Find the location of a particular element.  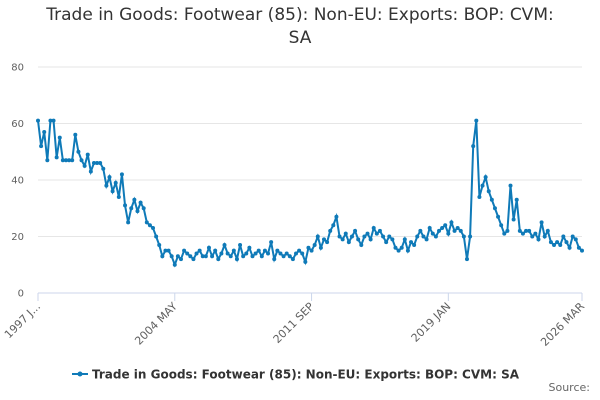

x-tick-label: 2019 JAN is located at coordinates (431, 322).